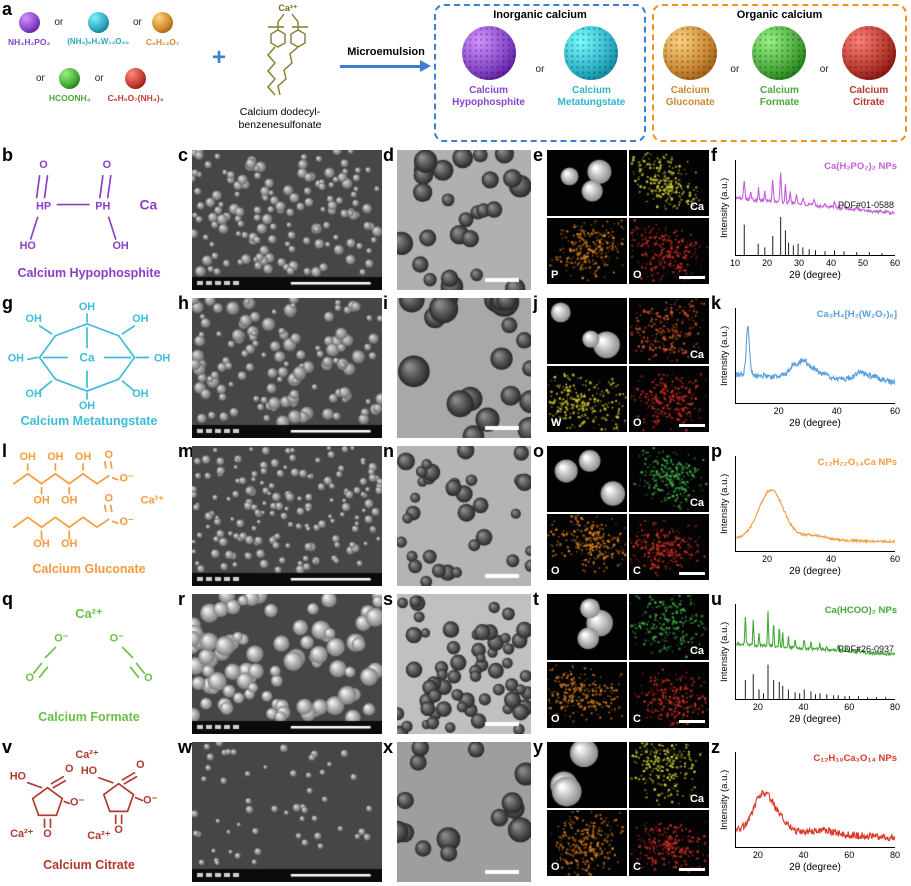  I want to click on panel-letter: j, so click(536, 303).